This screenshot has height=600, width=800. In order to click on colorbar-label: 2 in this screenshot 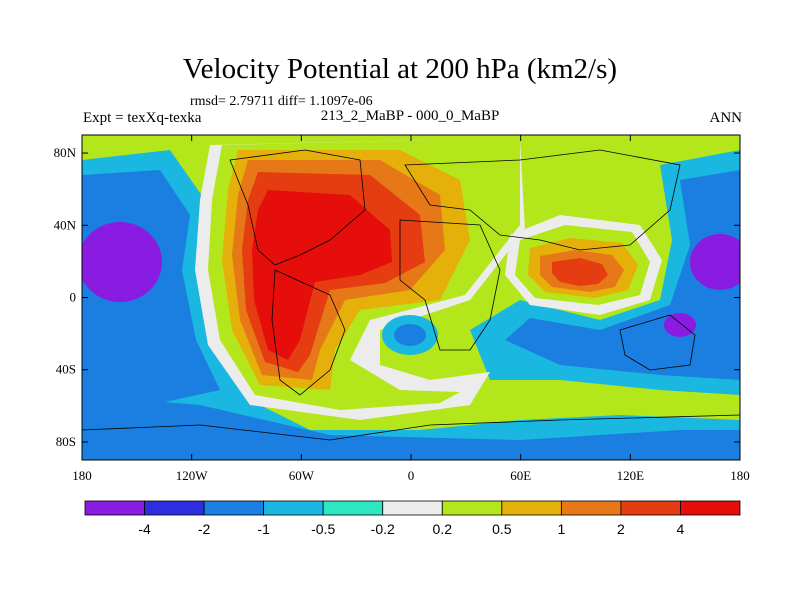, I will do `click(621, 529)`.